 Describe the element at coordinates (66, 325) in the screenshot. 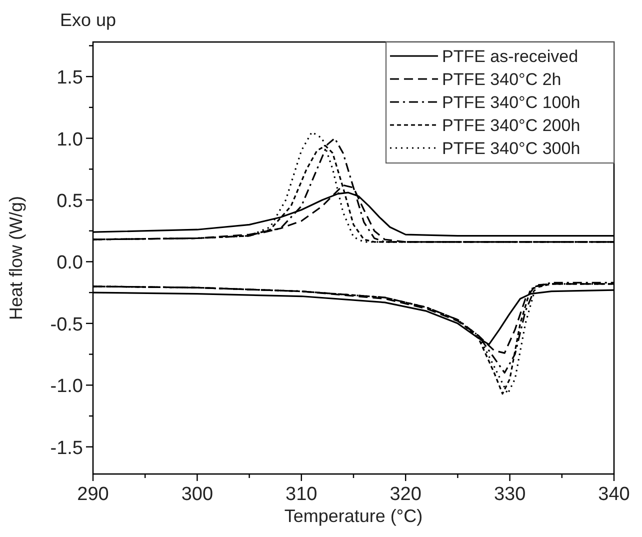

I see `y-tick-label: -0.5` at that location.